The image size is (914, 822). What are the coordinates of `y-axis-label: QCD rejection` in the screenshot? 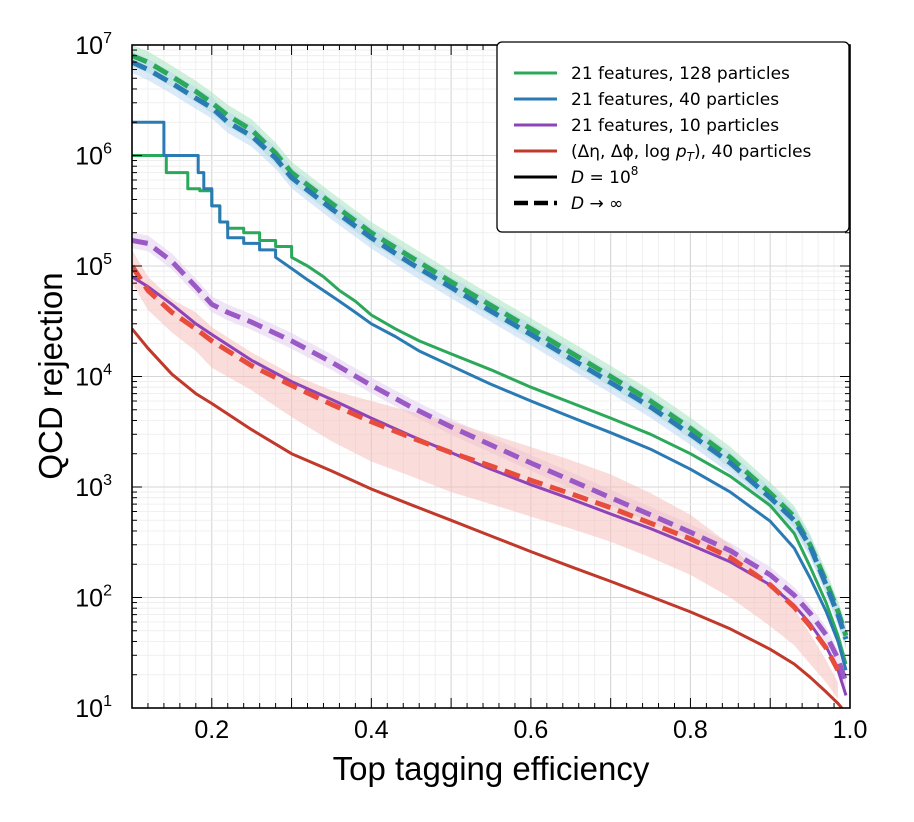 It's located at (50, 375).